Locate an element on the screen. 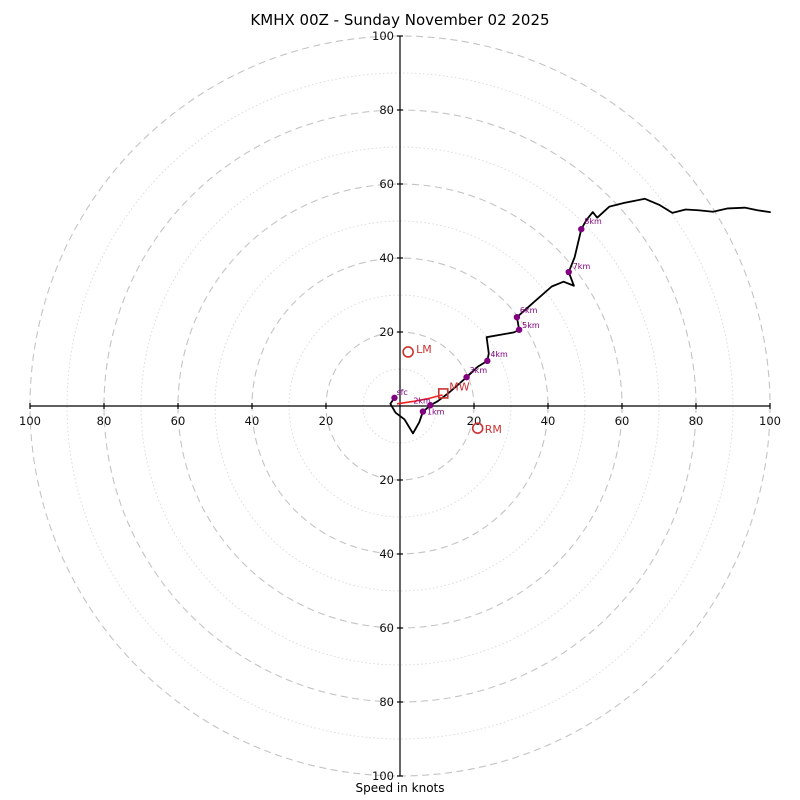 This screenshot has height=800, width=800. height-marker-label-sfc: sfc is located at coordinates (401, 392).